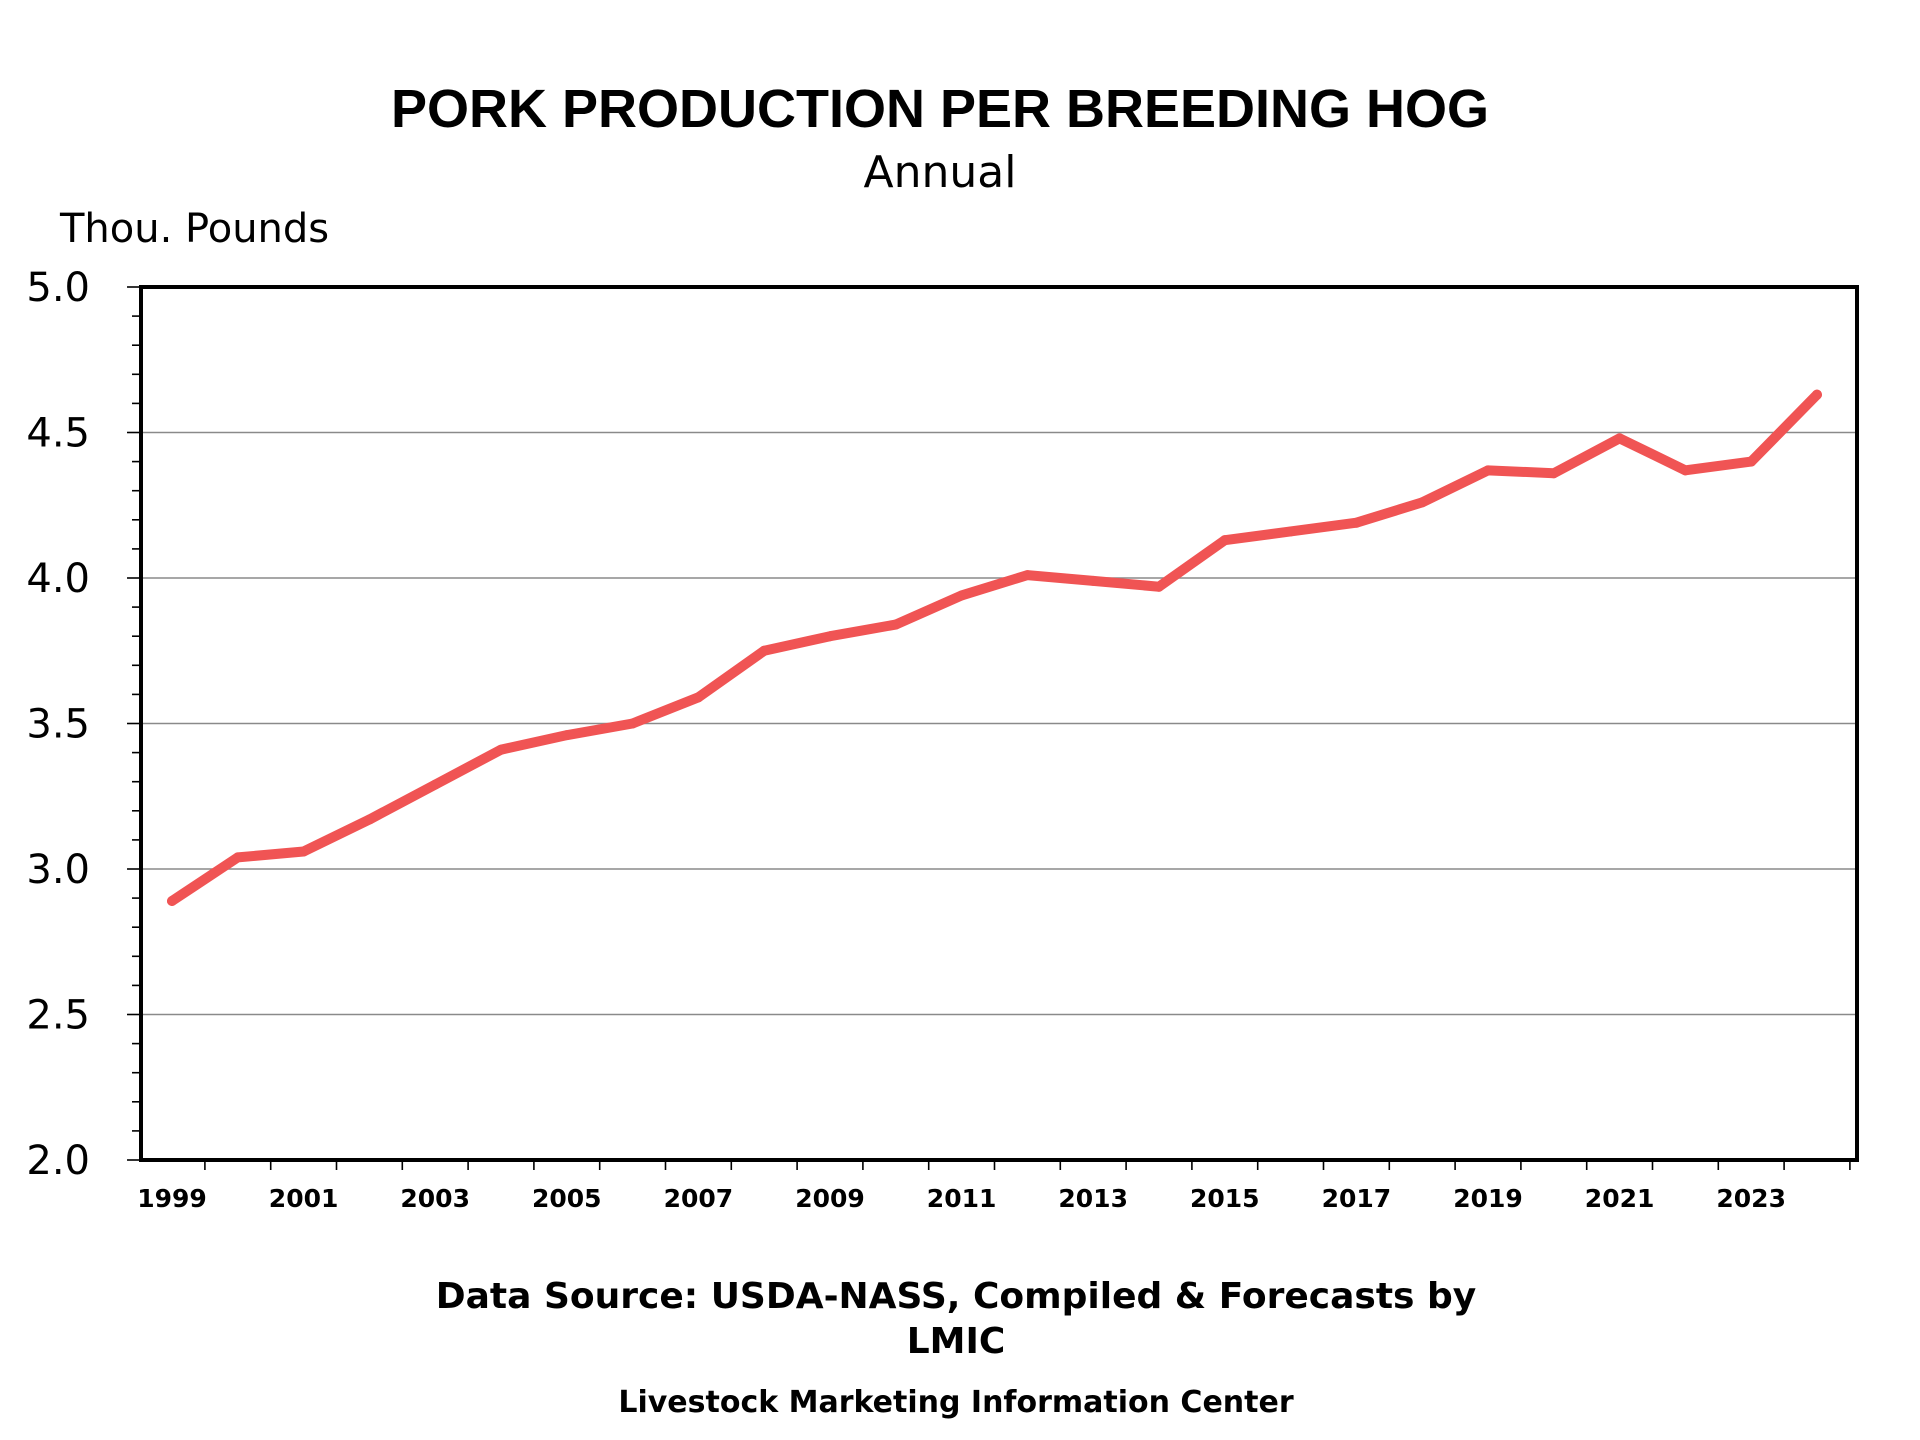 This screenshot has height=1440, width=1920. I want to click on x-tick-label: 2019, so click(1488, 1198).